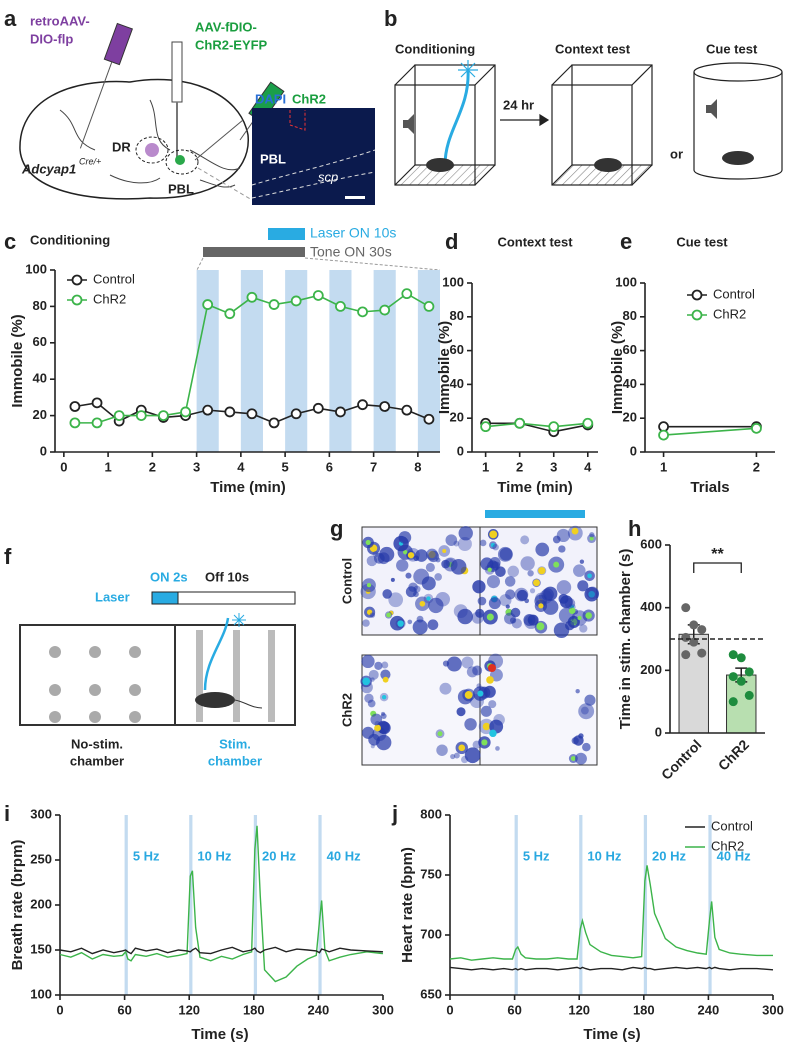  What do you see at coordinates (732, 48) in the screenshot?
I see `step-label: Cue test` at bounding box center [732, 48].